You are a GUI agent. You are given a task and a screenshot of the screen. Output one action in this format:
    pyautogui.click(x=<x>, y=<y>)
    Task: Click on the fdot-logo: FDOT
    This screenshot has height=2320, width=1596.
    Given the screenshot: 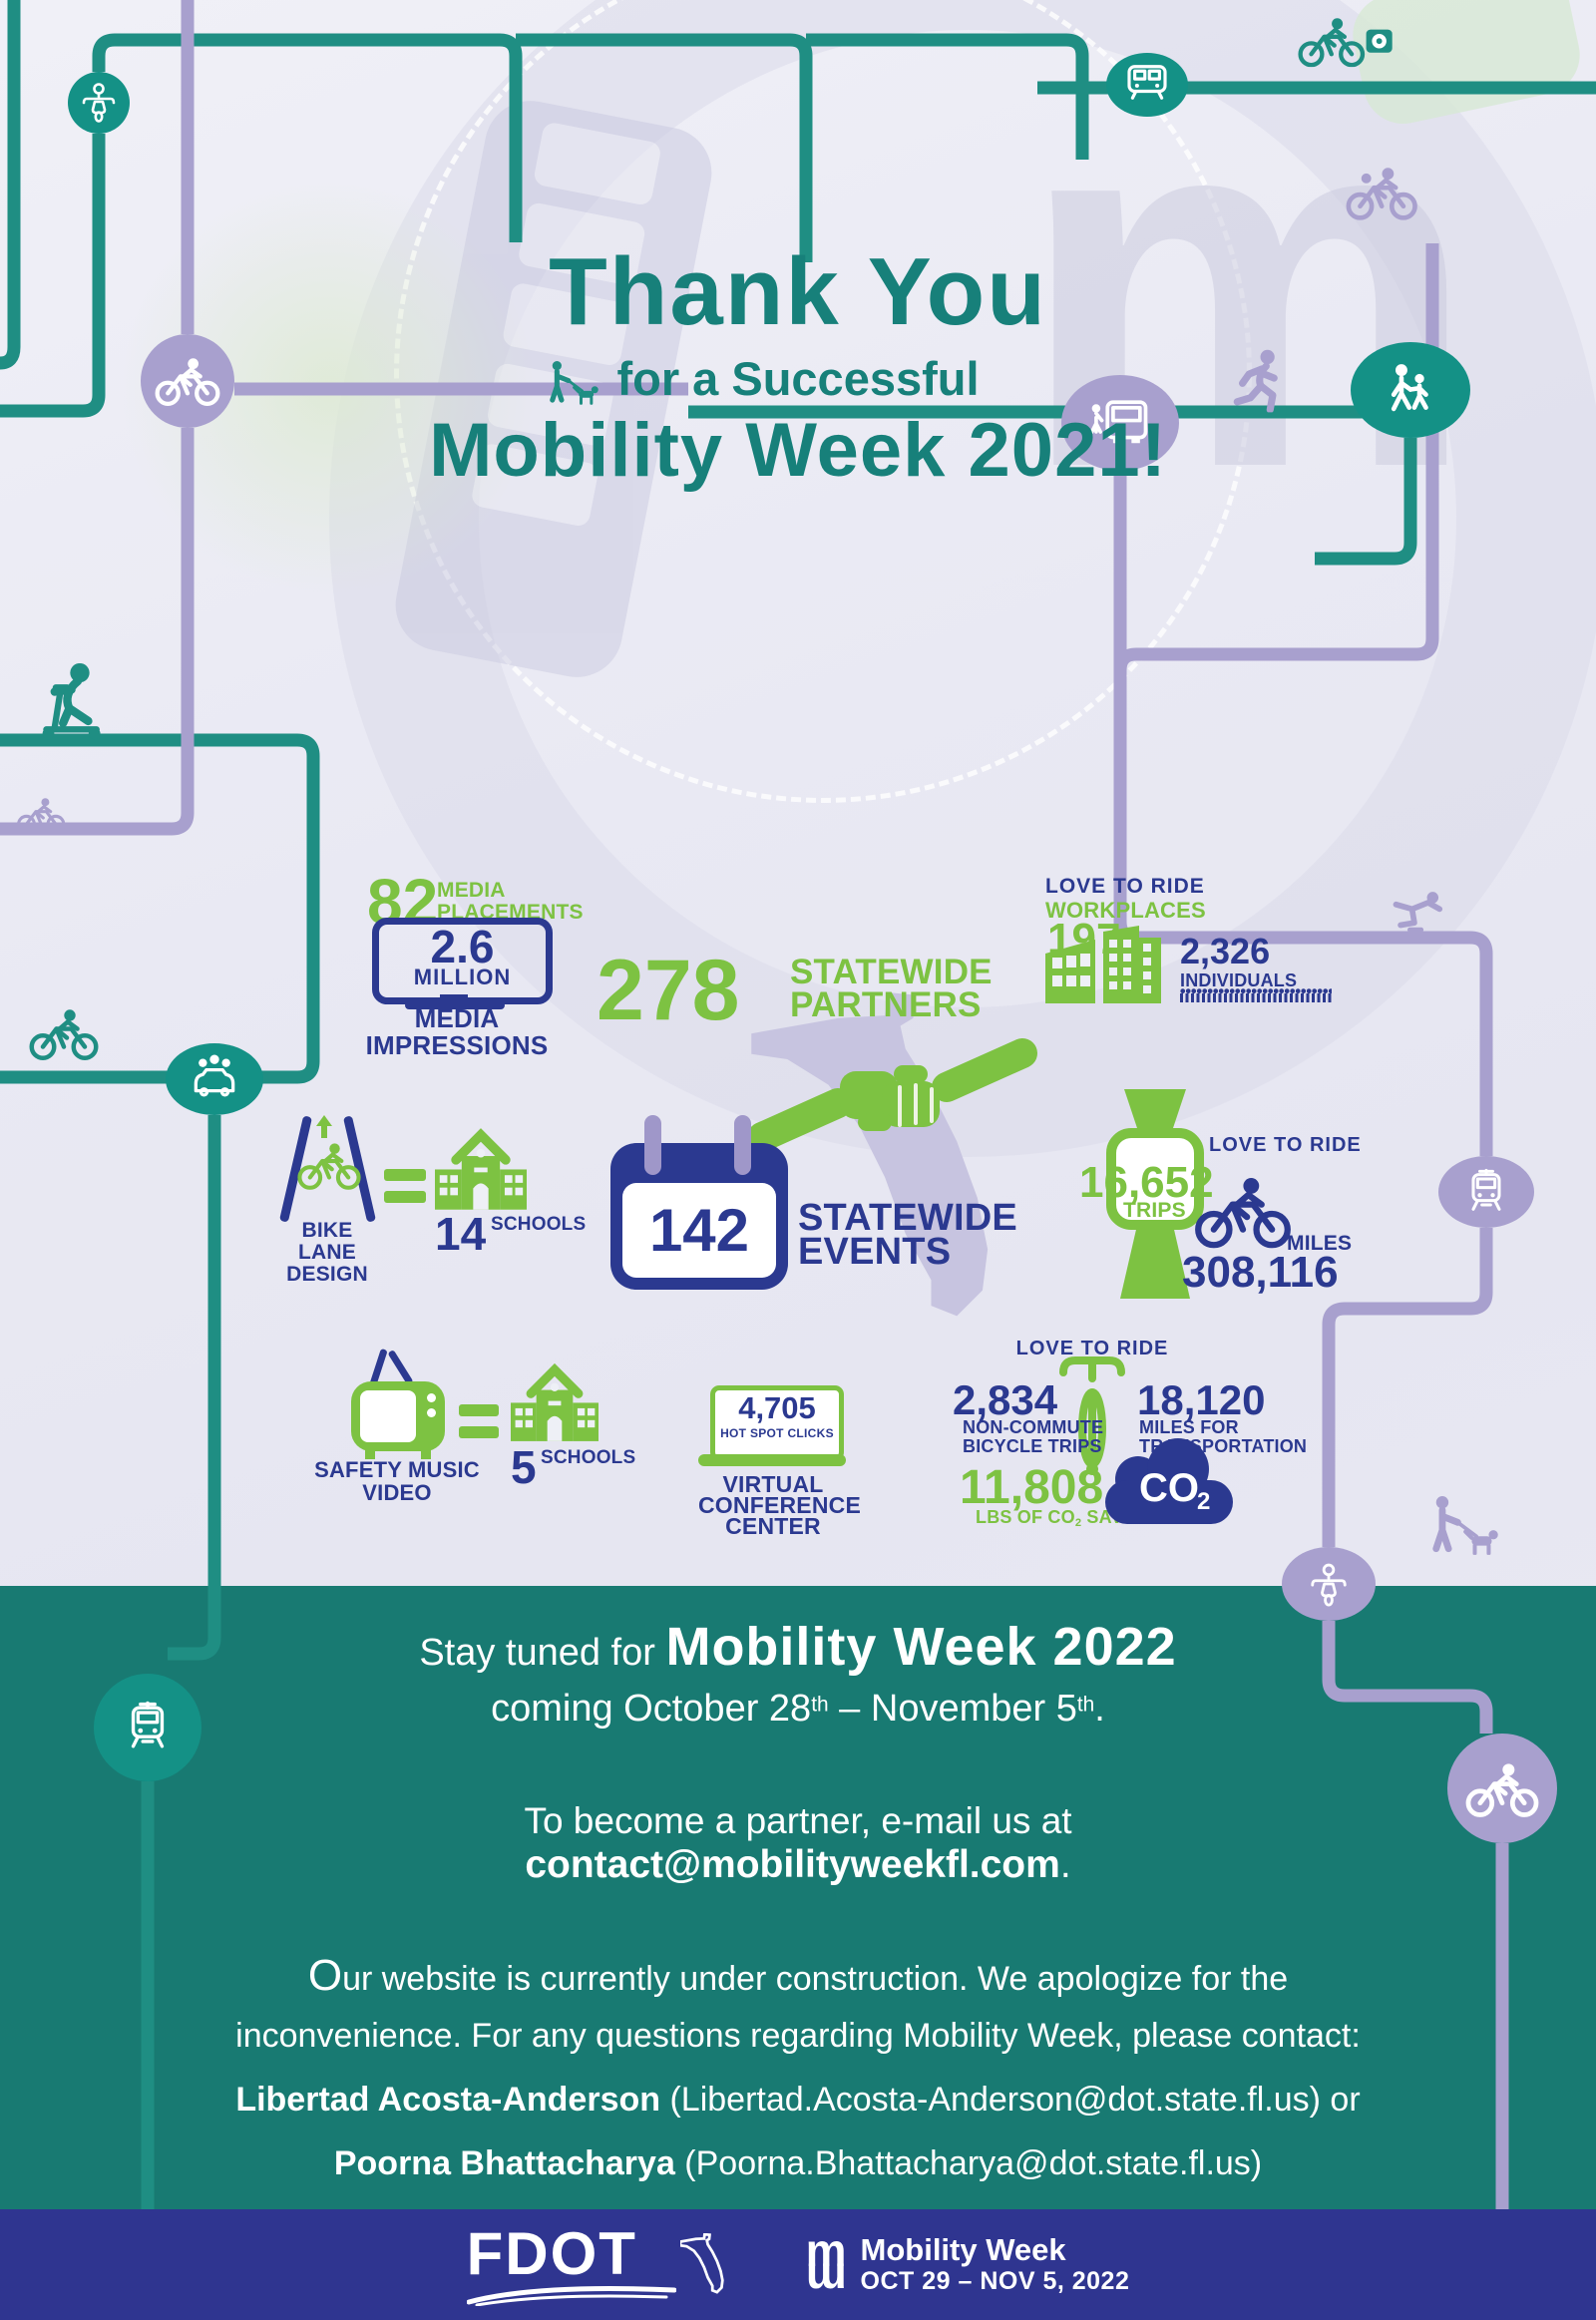 What is the action you would take?
    pyautogui.click(x=596, y=2264)
    